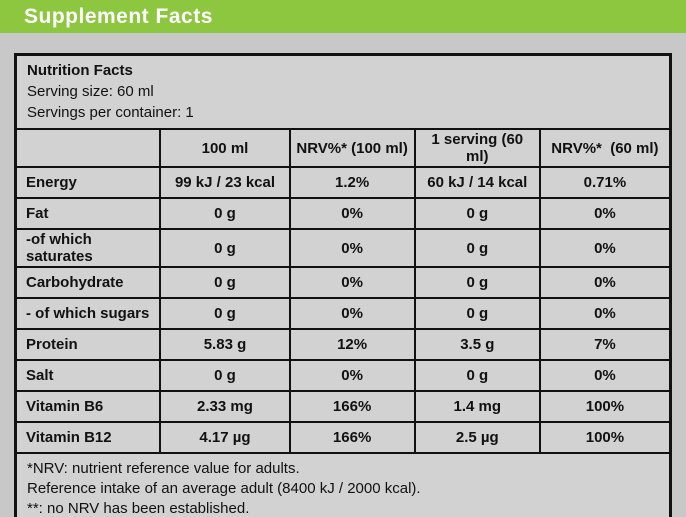  Describe the element at coordinates (89, 149) in the screenshot. I see `empty-corner-cell` at that location.